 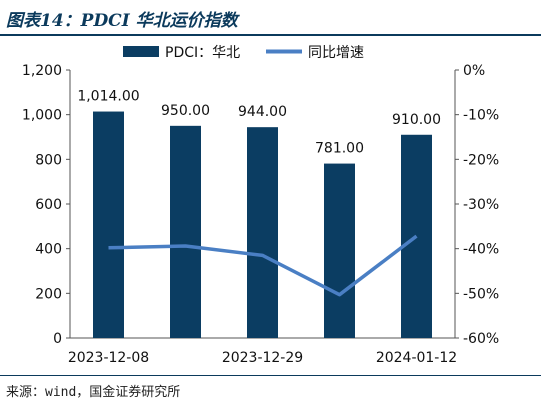 I want to click on growth-line, so click(x=263, y=265).